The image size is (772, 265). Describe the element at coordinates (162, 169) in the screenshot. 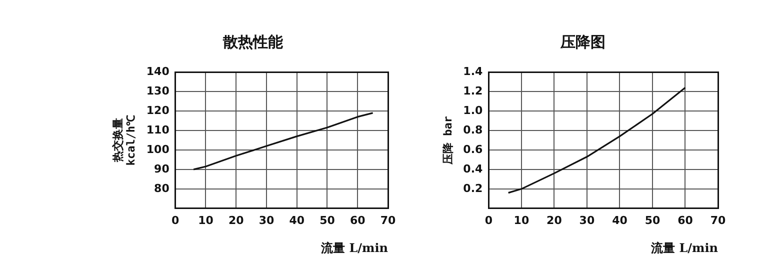

I see `y-tick-label: 90` at that location.